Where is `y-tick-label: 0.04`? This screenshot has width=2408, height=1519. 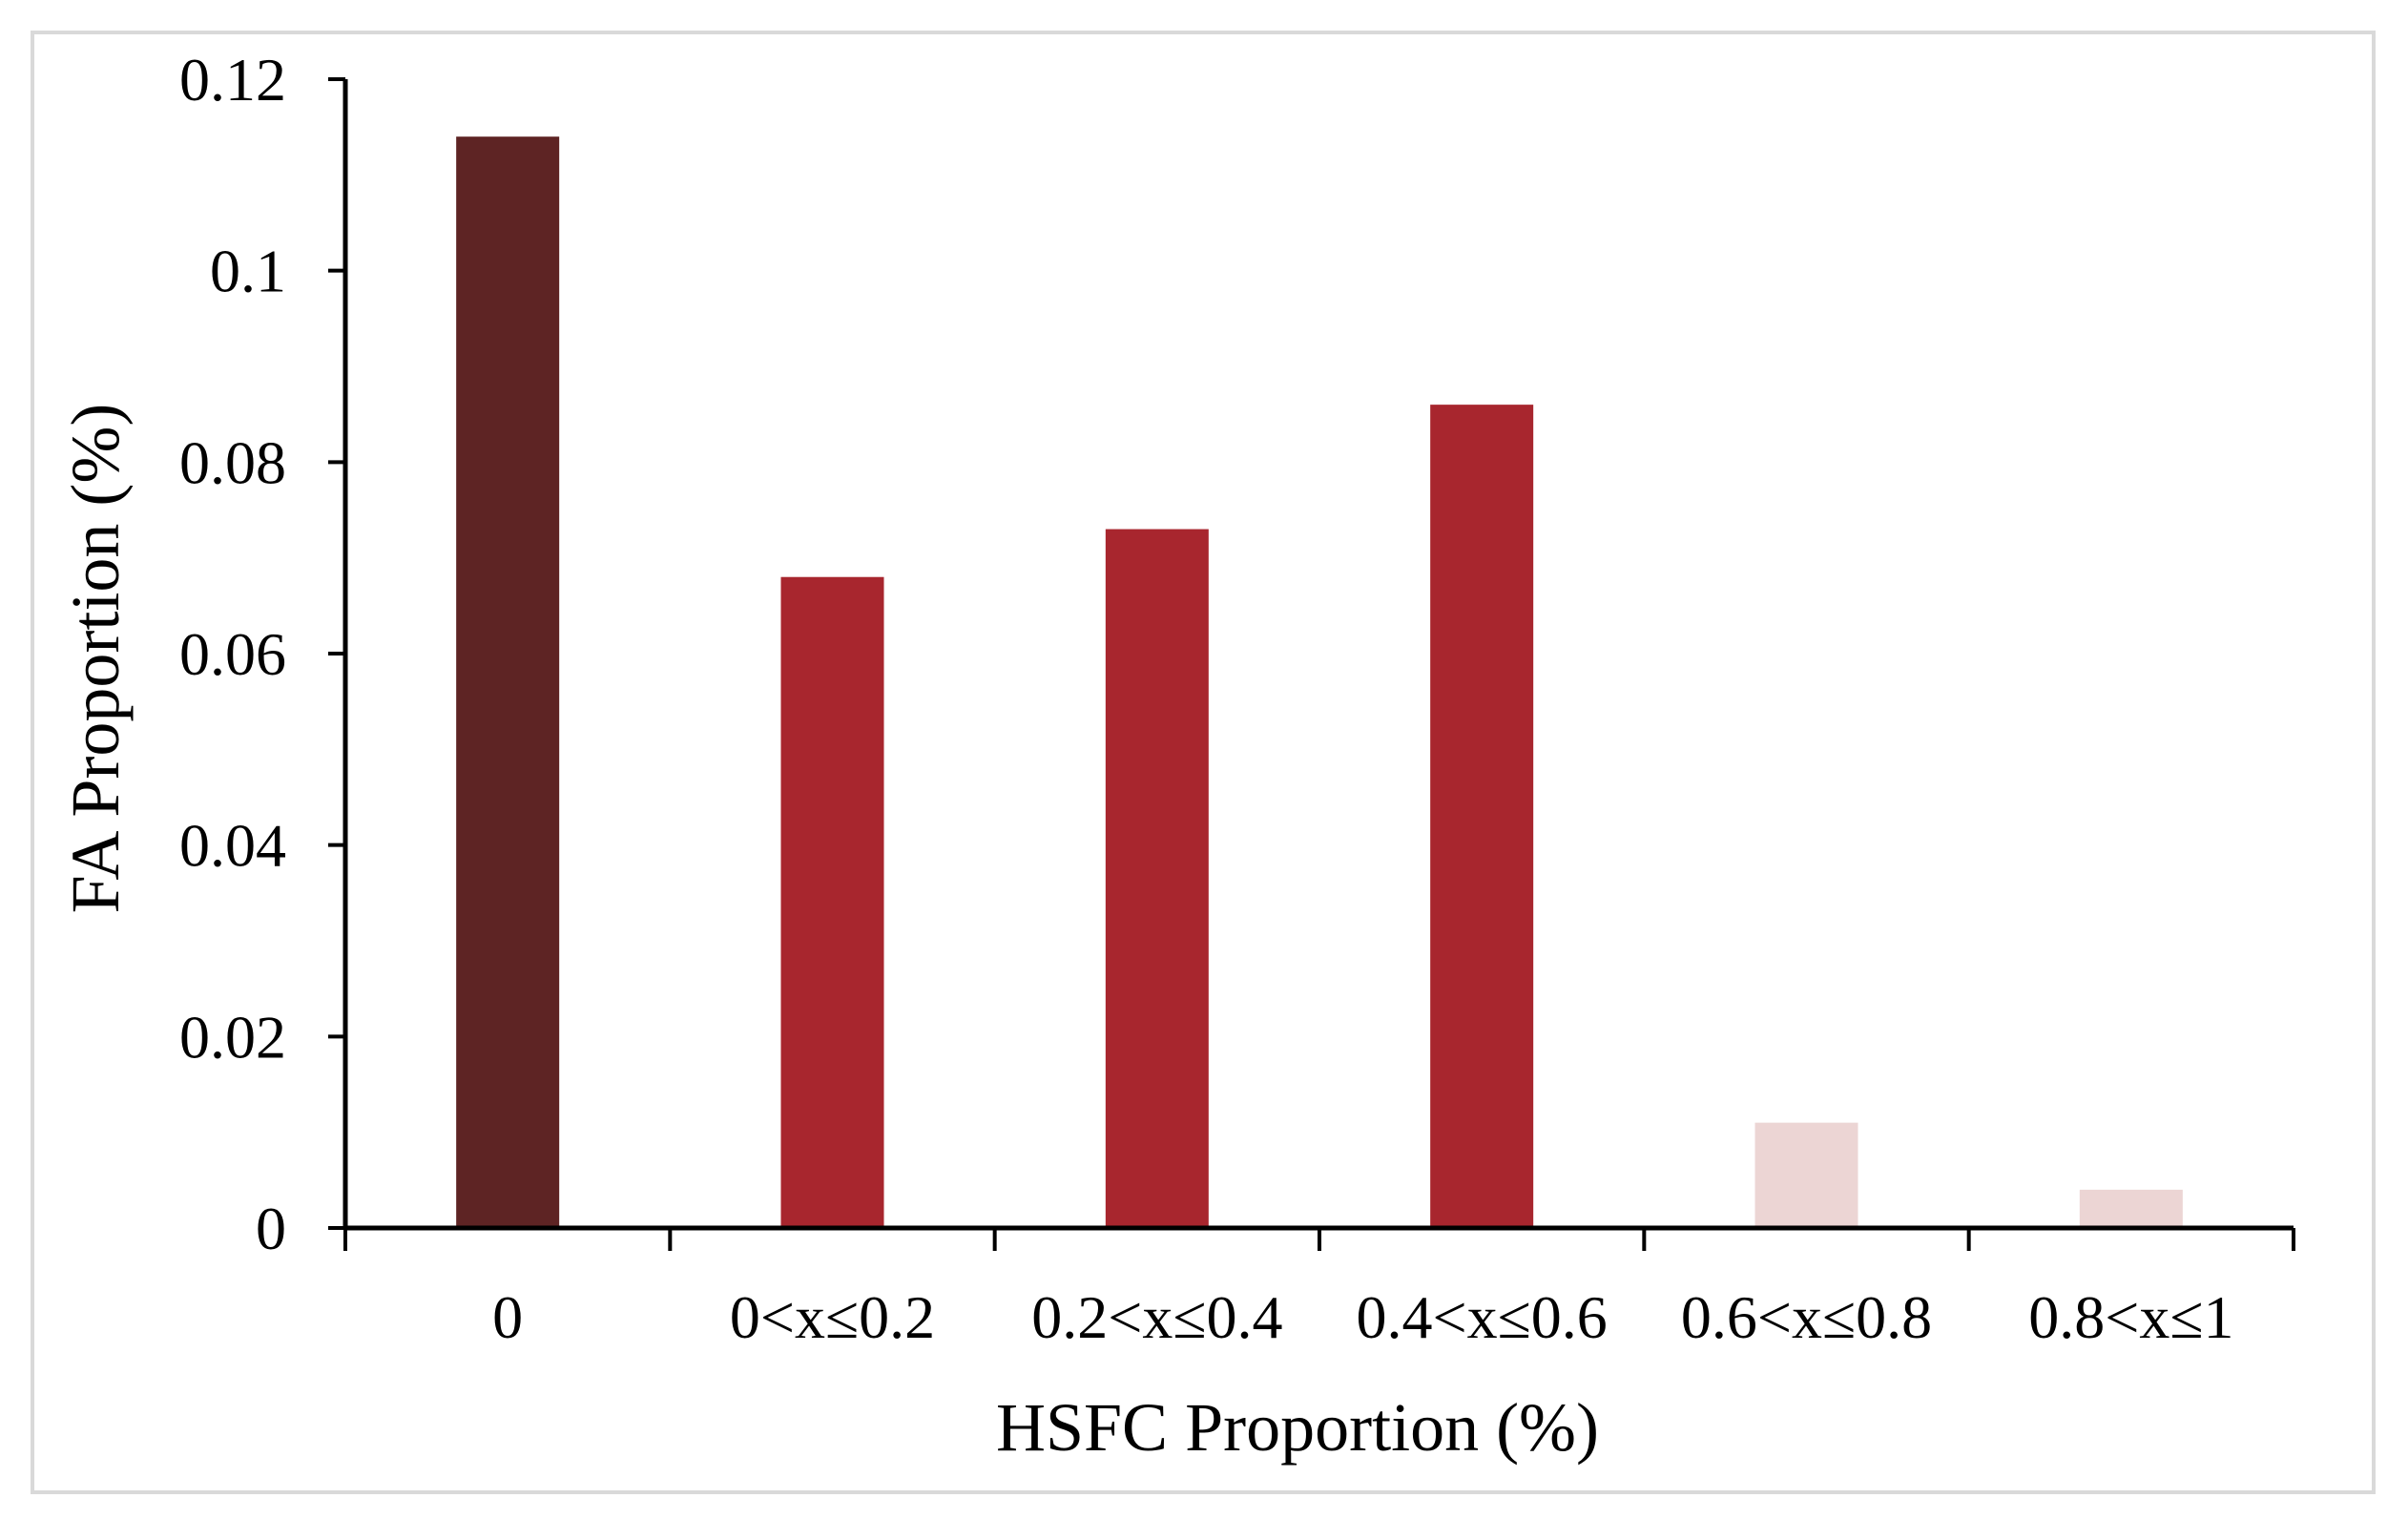 y-tick-label: 0.04 is located at coordinates (232, 846).